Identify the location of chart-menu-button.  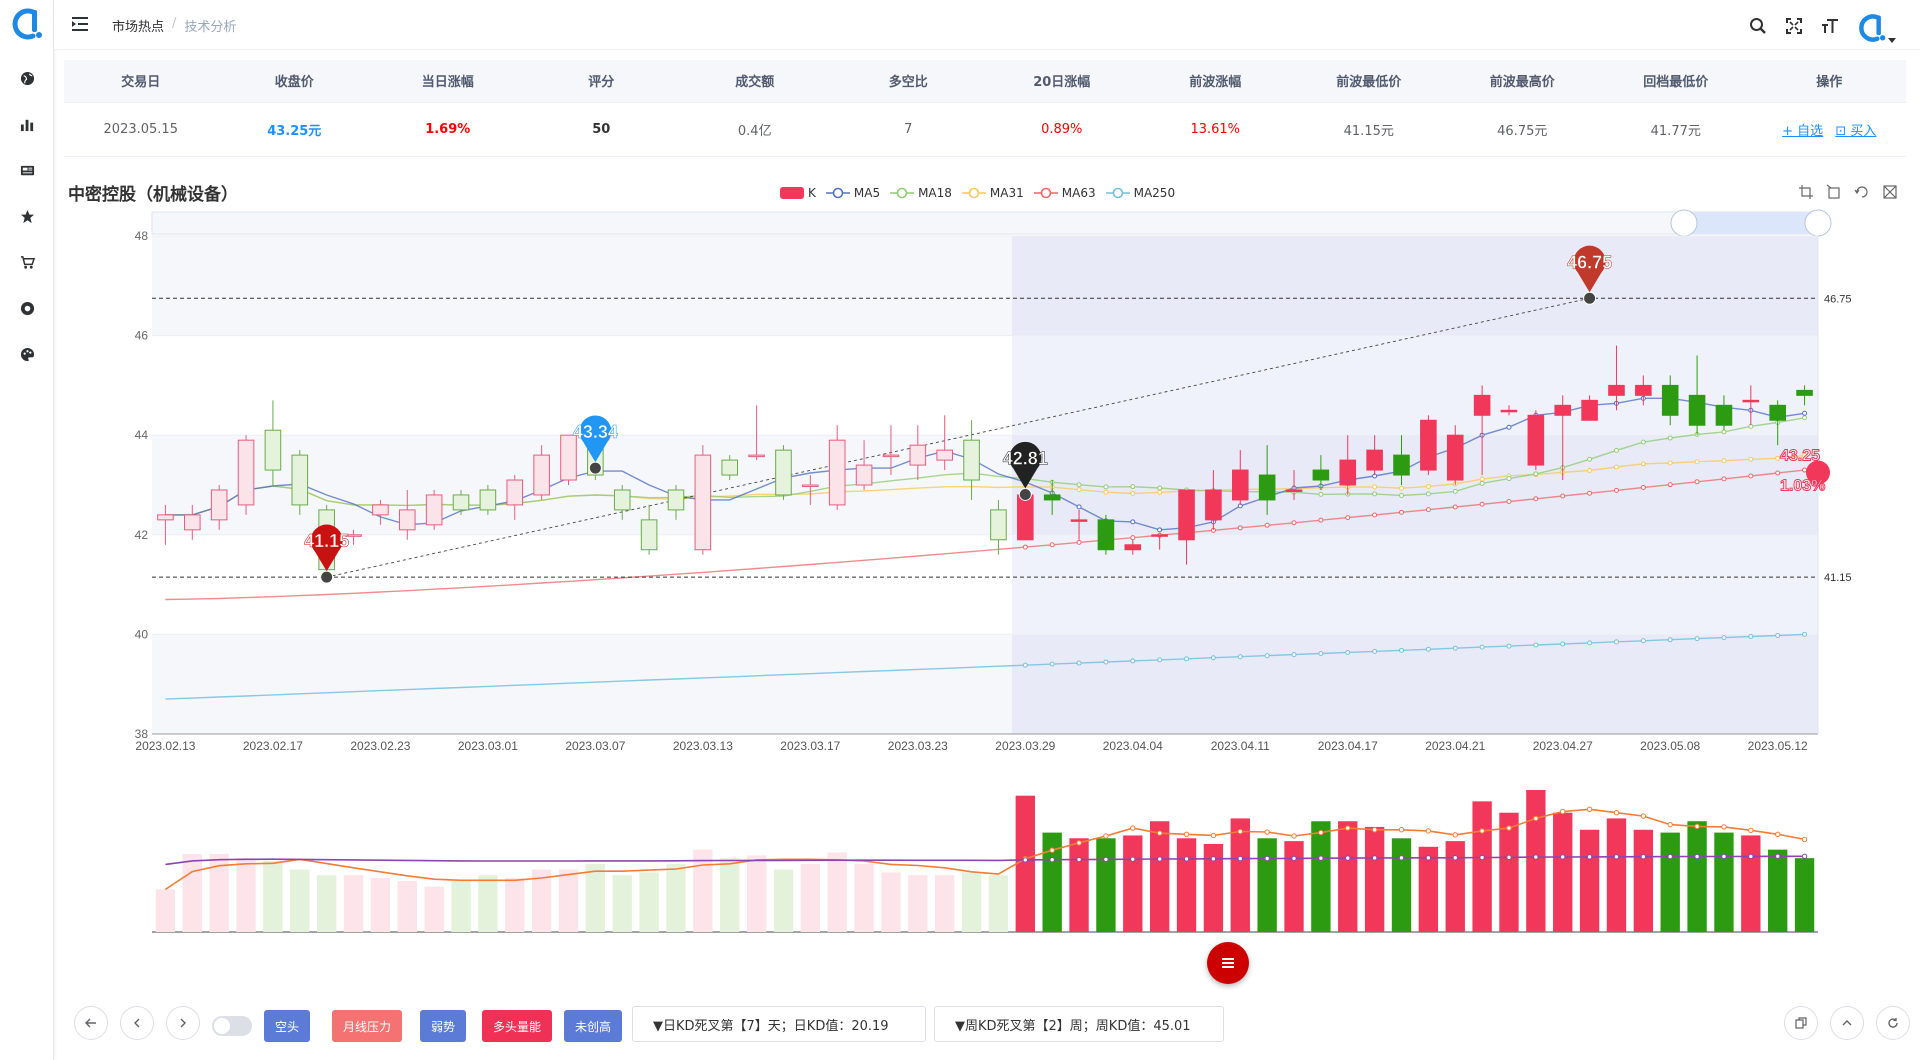
(1228, 963).